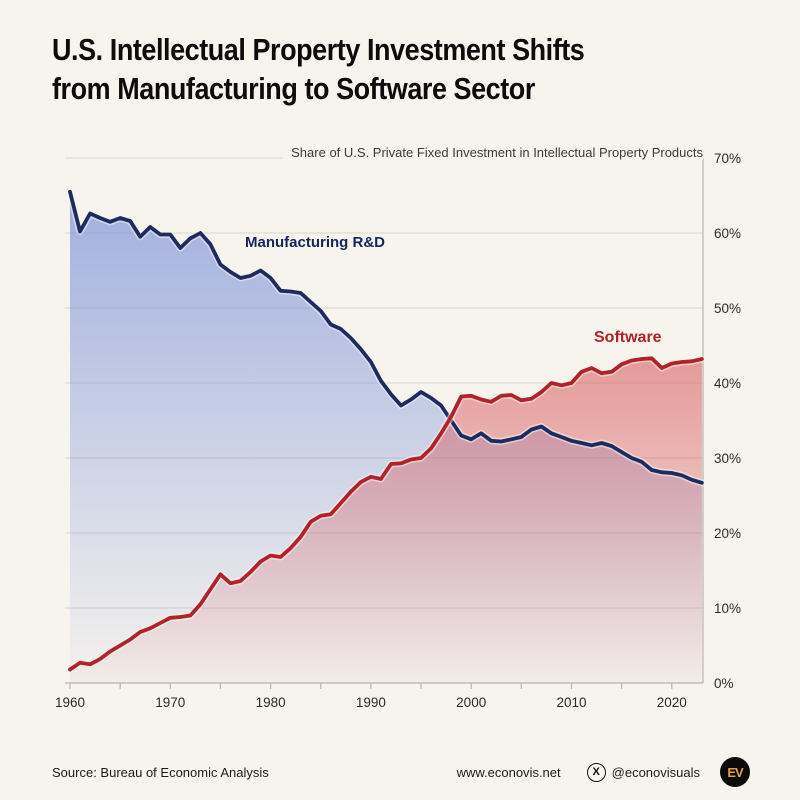 This screenshot has height=800, width=800. I want to click on x-tick-label-2010: 2010, so click(571, 702).